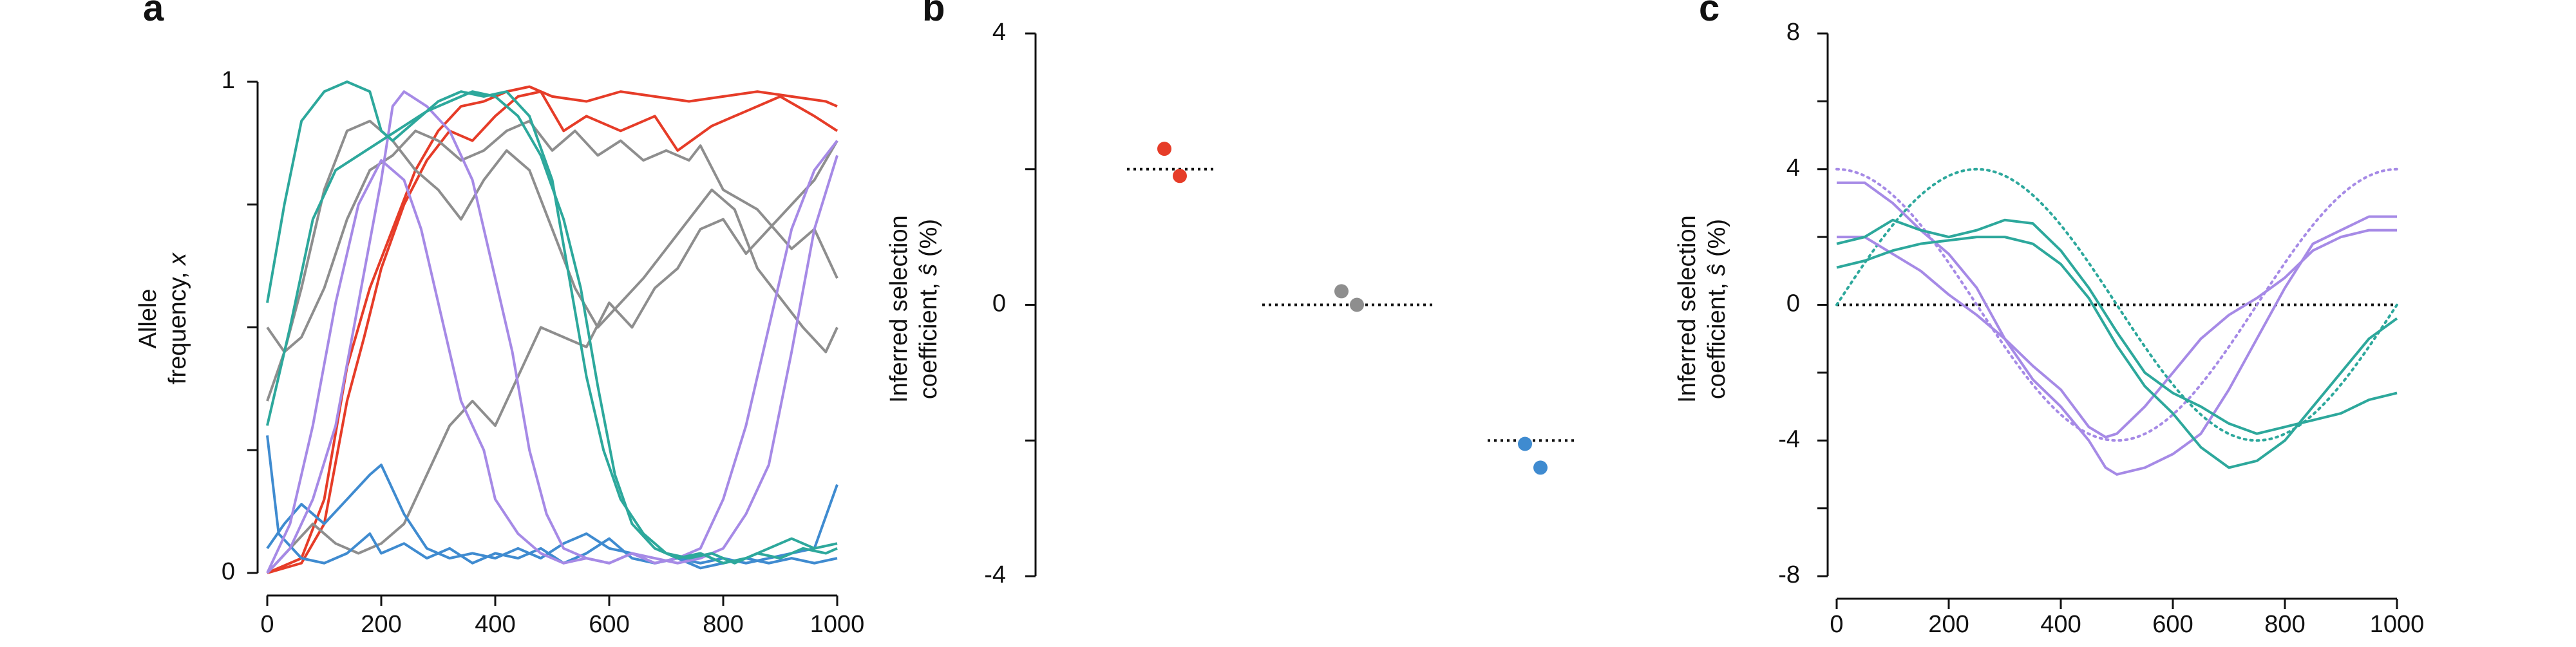  I want to click on panel-c-y-tick-label: 0, so click(1793, 303).